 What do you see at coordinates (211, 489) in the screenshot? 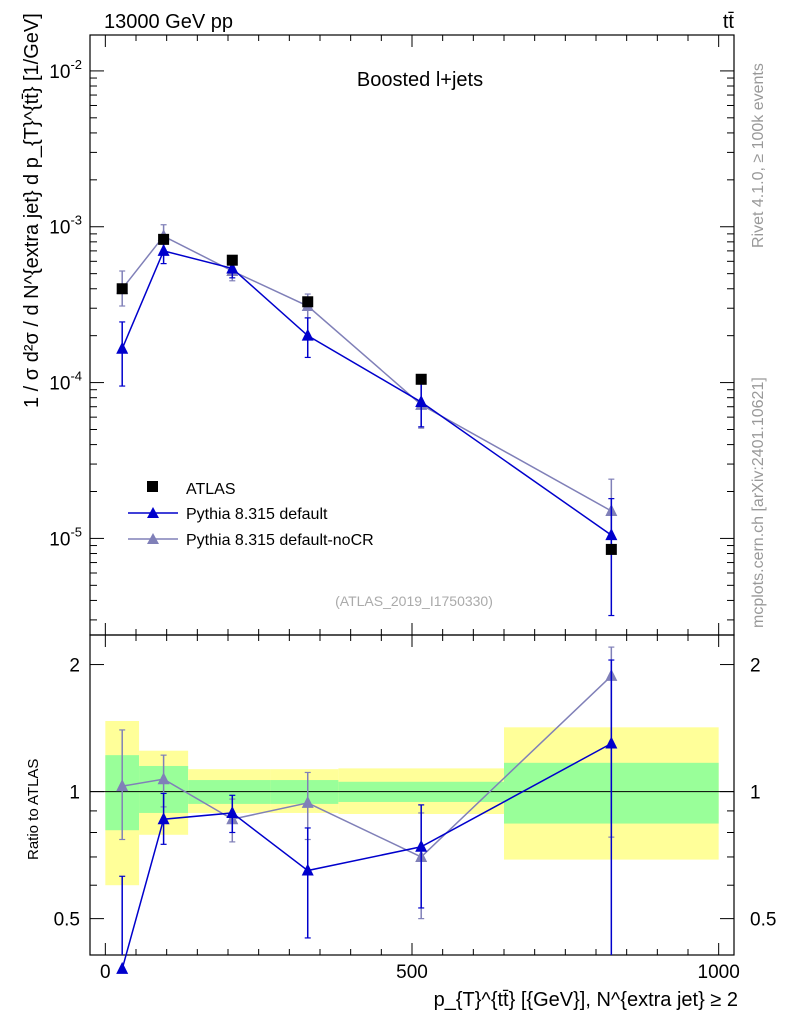
I see `legend-label-atlas: ATLAS` at bounding box center [211, 489].